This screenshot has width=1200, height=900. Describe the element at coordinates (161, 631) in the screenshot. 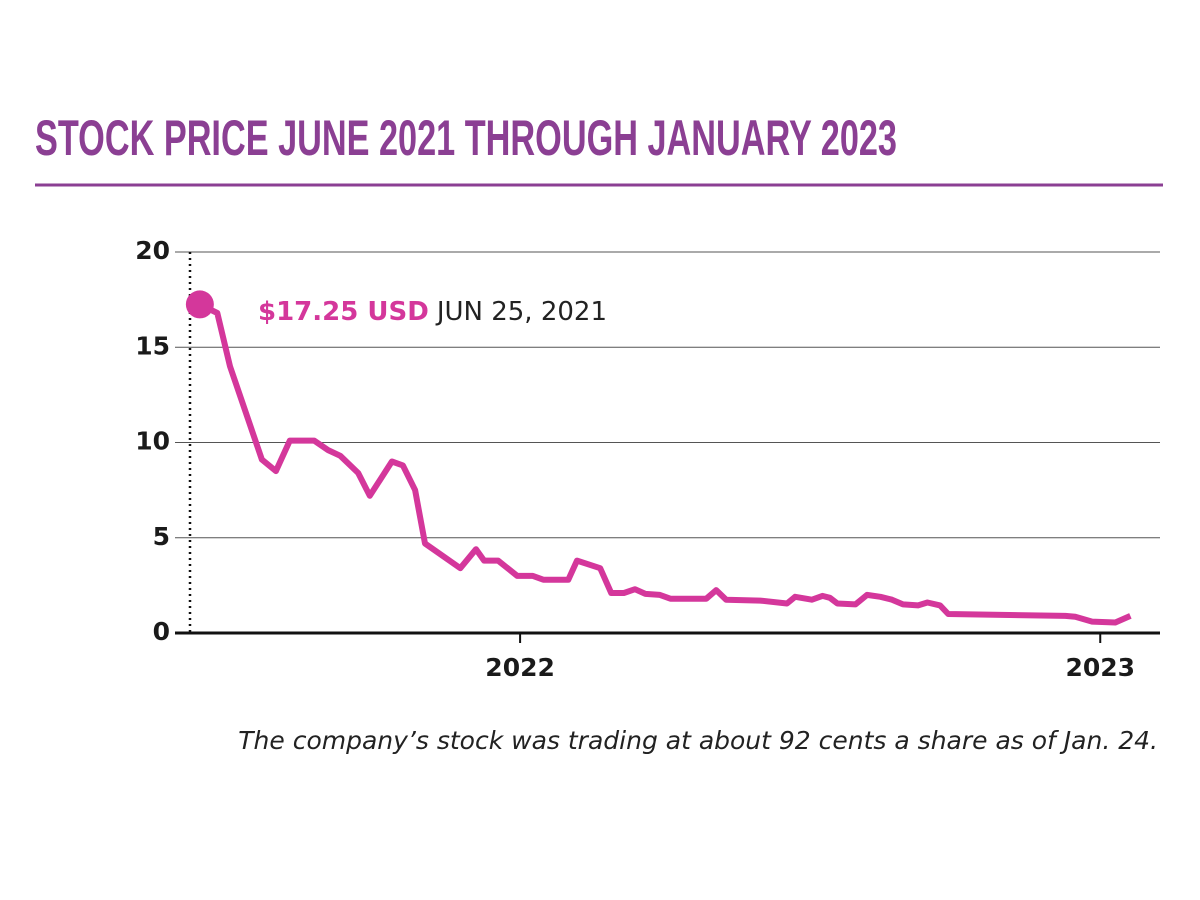

I see `y-tick-label: 0` at that location.